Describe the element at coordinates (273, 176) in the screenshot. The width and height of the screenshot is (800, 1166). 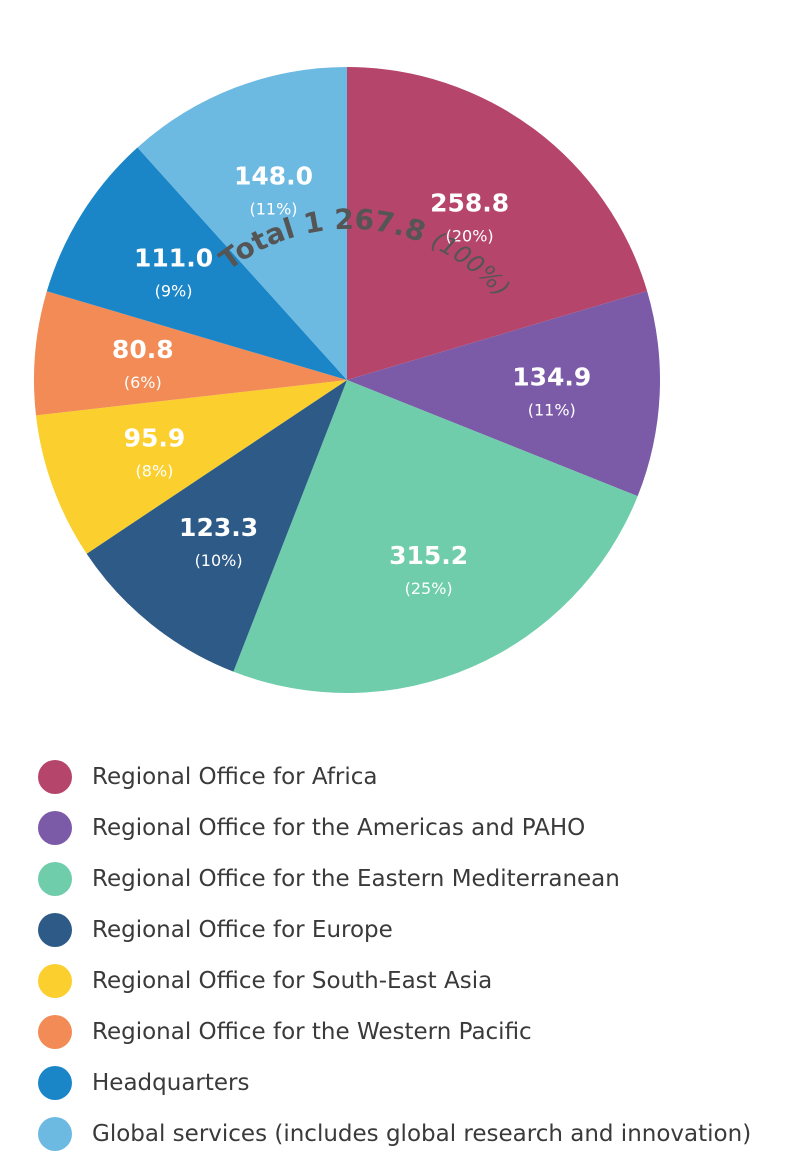
I see `slice-value-label: 148.0` at that location.